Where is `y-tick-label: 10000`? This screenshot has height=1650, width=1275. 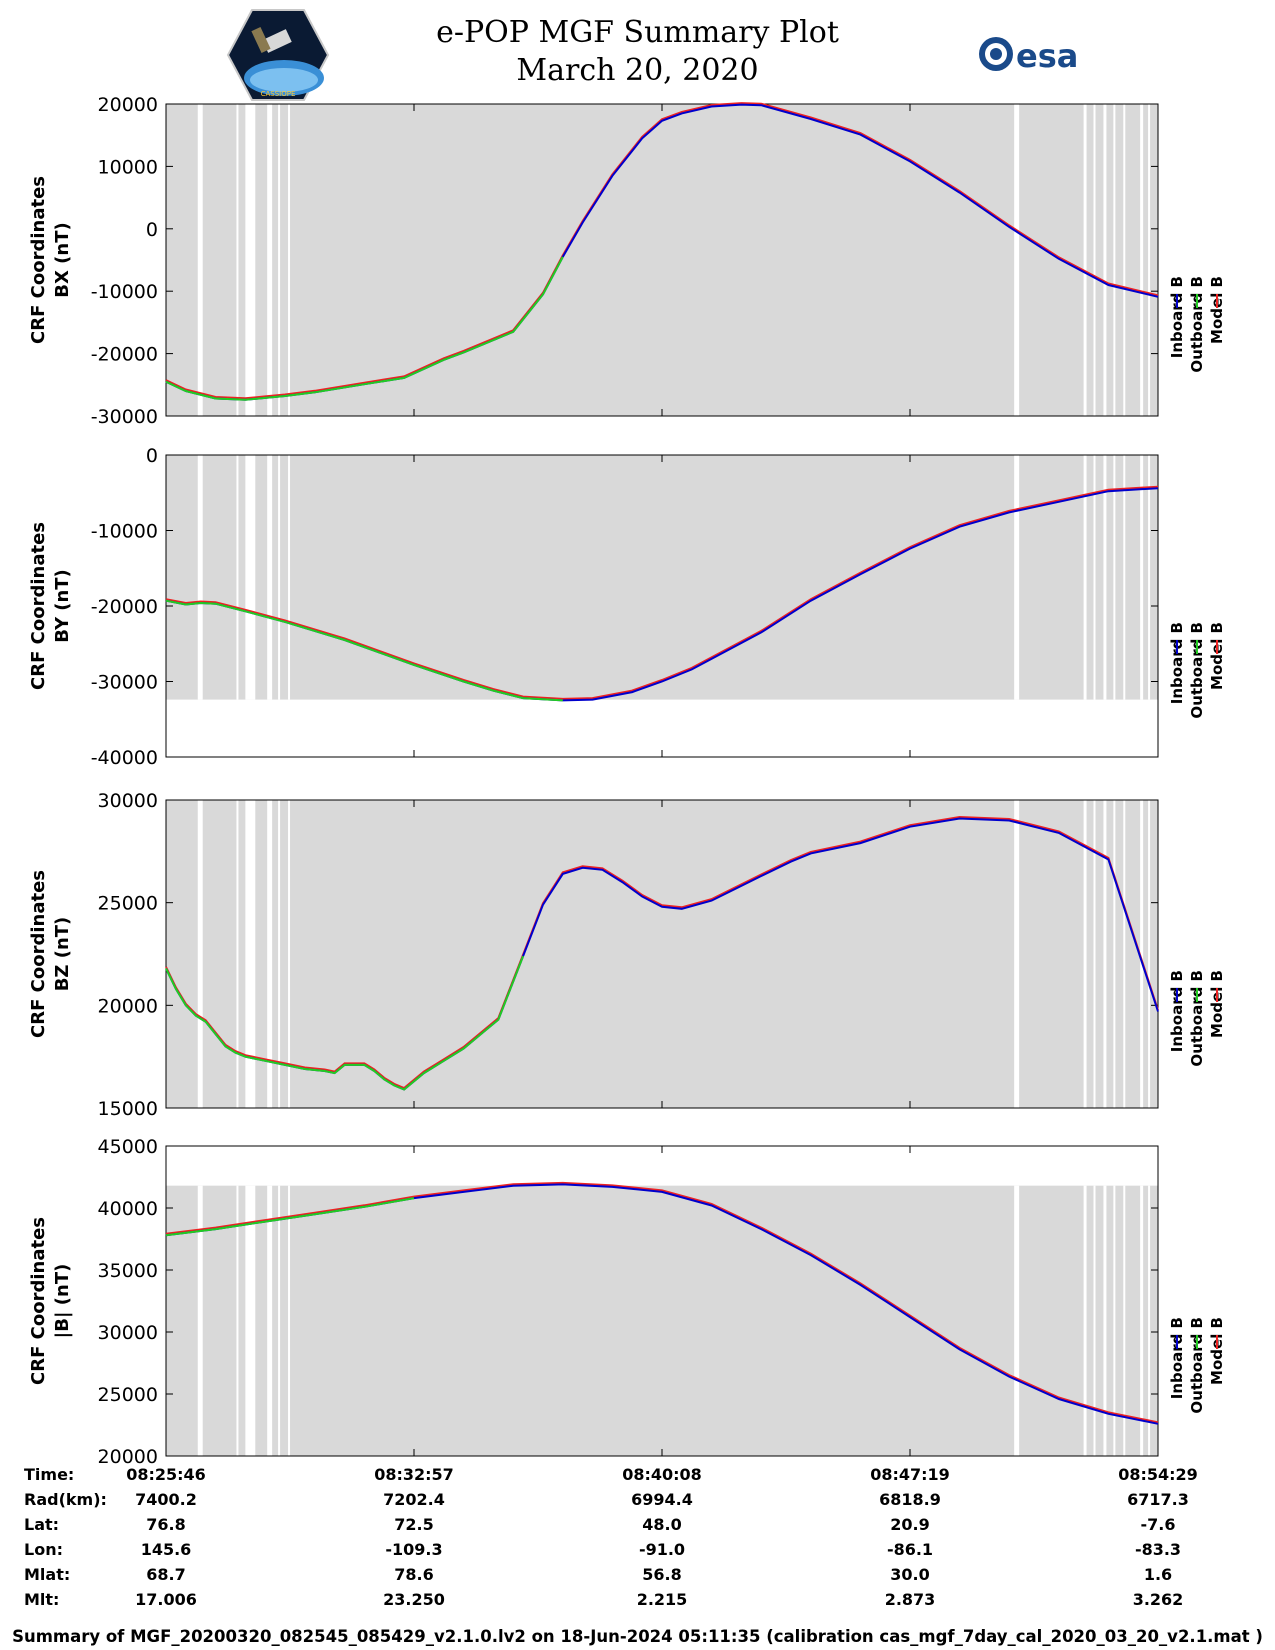
y-tick-label: 10000 is located at coordinates (128, 167).